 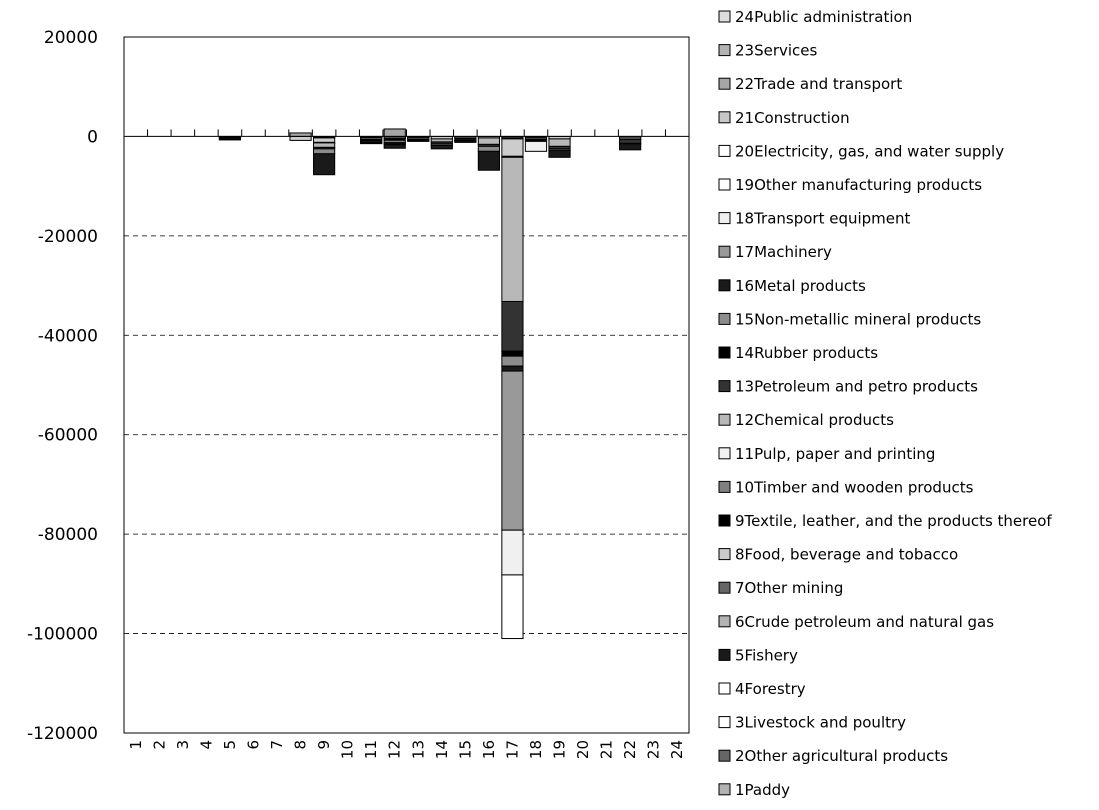 What do you see at coordinates (230, 745) in the screenshot?
I see `x-tick-label: 5` at bounding box center [230, 745].